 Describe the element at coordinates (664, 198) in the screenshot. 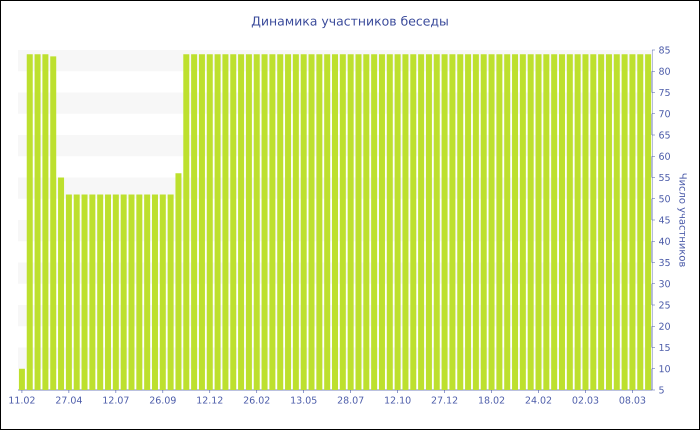

I see `y-tick-label: 50` at that location.